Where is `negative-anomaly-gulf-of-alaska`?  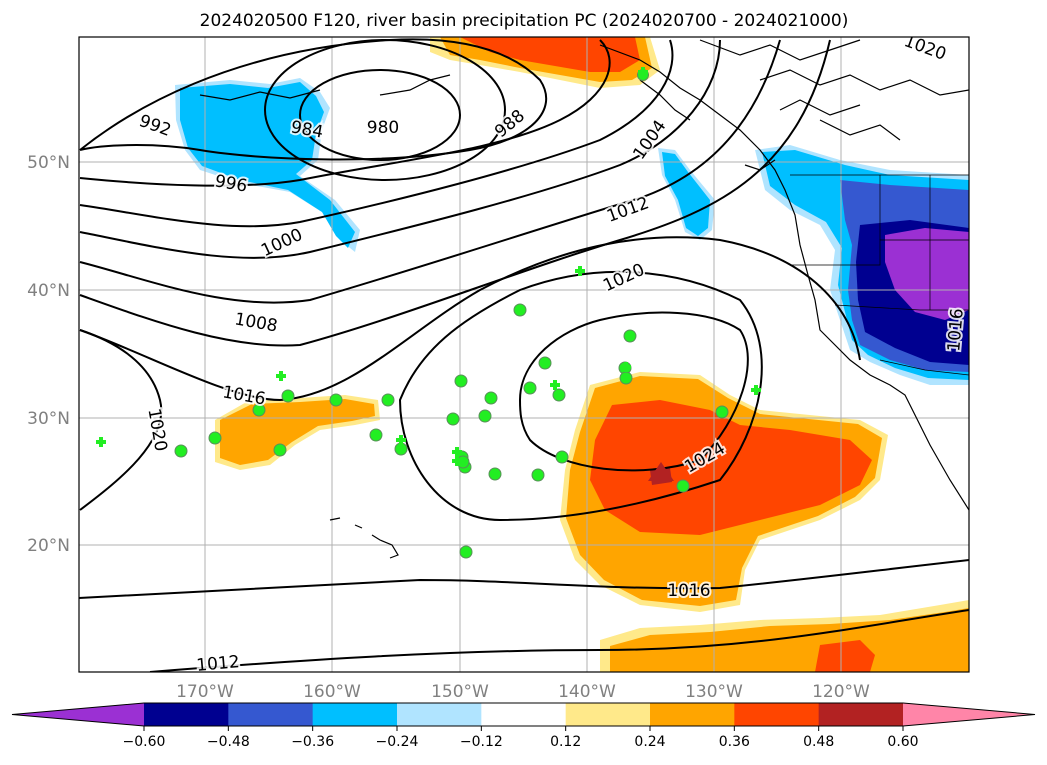 negative-anomaly-gulf-of-alaska is located at coordinates (445, 165).